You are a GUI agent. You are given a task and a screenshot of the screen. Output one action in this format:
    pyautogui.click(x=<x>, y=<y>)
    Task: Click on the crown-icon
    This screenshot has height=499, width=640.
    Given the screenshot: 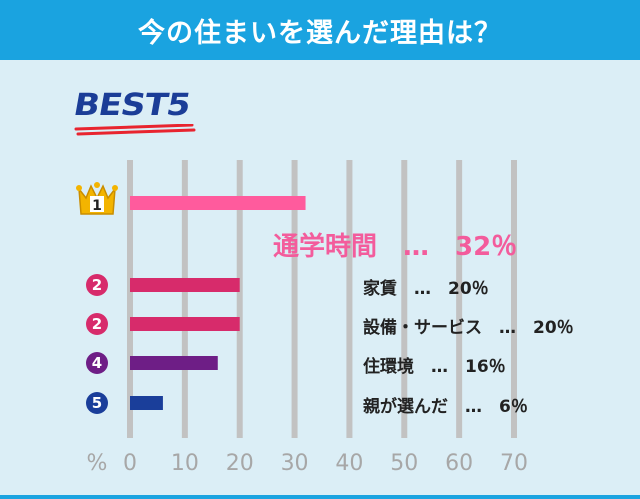 What is the action you would take?
    pyautogui.click(x=97, y=198)
    